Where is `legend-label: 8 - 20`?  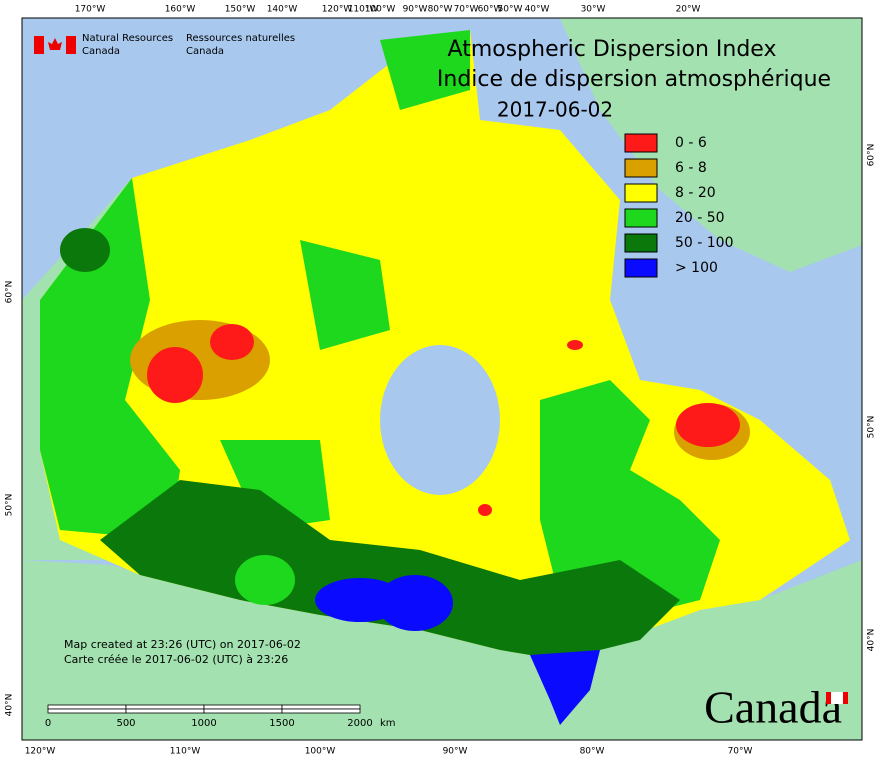
legend-label: 8 - 20 is located at coordinates (695, 193).